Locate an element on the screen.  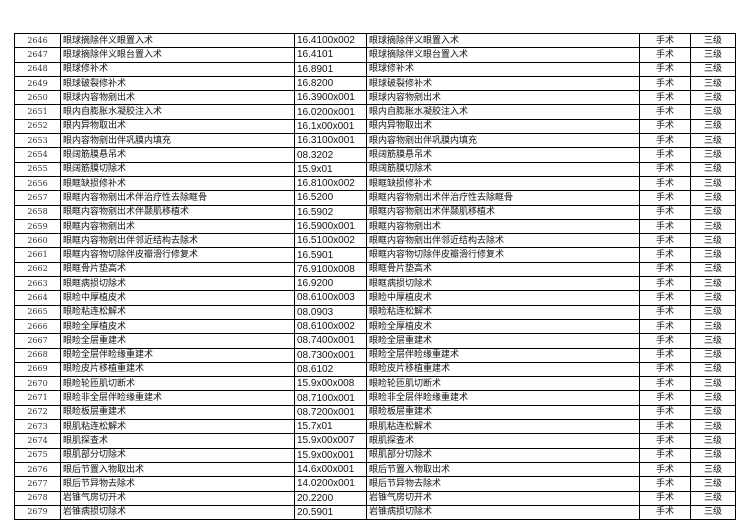
table-row: 2668 眼睑全层伴睑缘重建术 08.7300x001 眼睑全层伴睑缘重建术 手术 三级 is located at coordinates (375, 355).